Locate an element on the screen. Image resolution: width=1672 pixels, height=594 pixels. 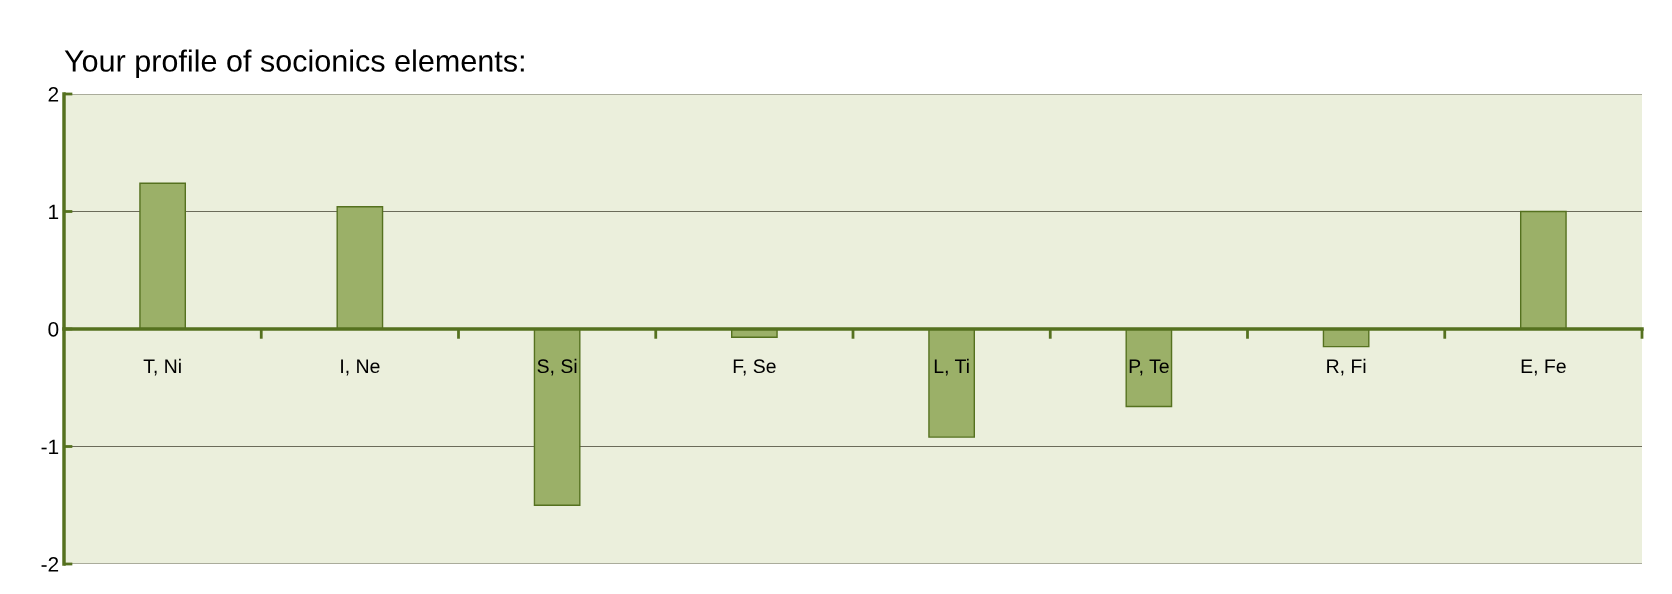
chart-title: Your profile of socionics elements: is located at coordinates (294, 63).